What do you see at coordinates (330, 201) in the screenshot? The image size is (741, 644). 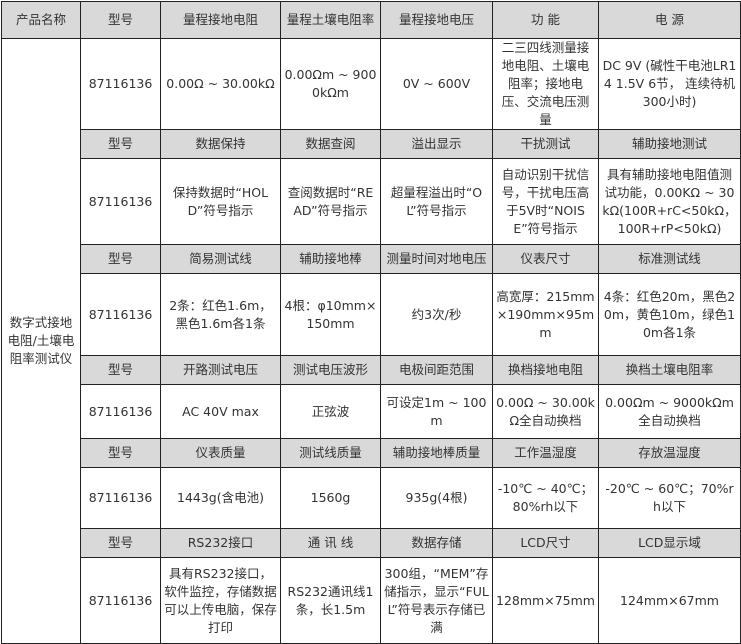 I see `value-cell: 查阅数据时“READ”符号指示` at bounding box center [330, 201].